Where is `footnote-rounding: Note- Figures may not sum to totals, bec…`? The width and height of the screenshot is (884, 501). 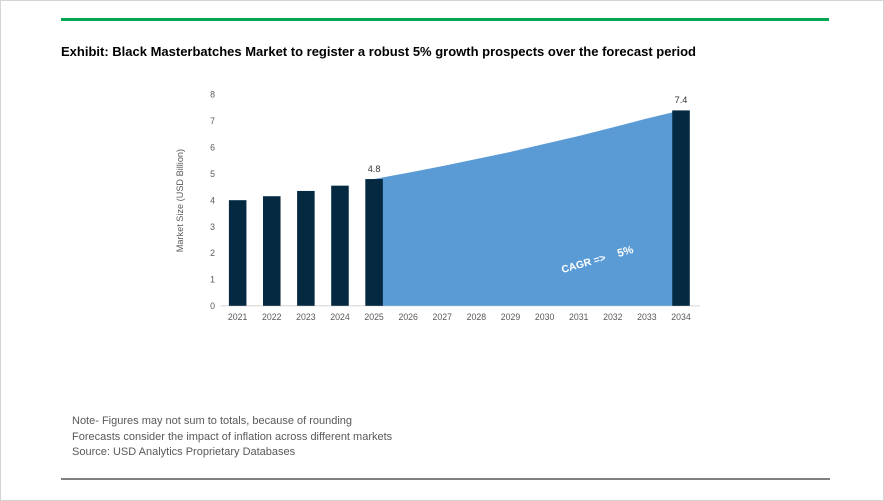 footnote-rounding: Note- Figures may not sum to totals, bec… is located at coordinates (212, 421).